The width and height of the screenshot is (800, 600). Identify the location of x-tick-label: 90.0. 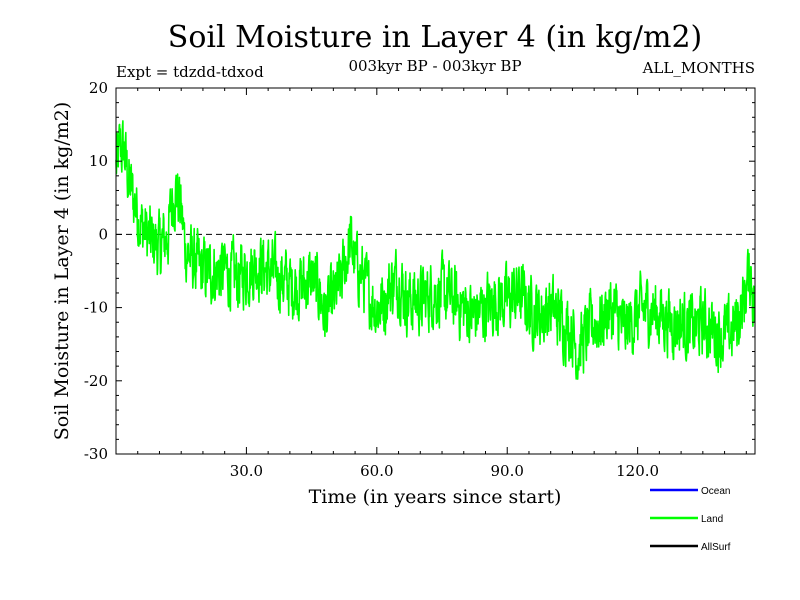
(507, 471).